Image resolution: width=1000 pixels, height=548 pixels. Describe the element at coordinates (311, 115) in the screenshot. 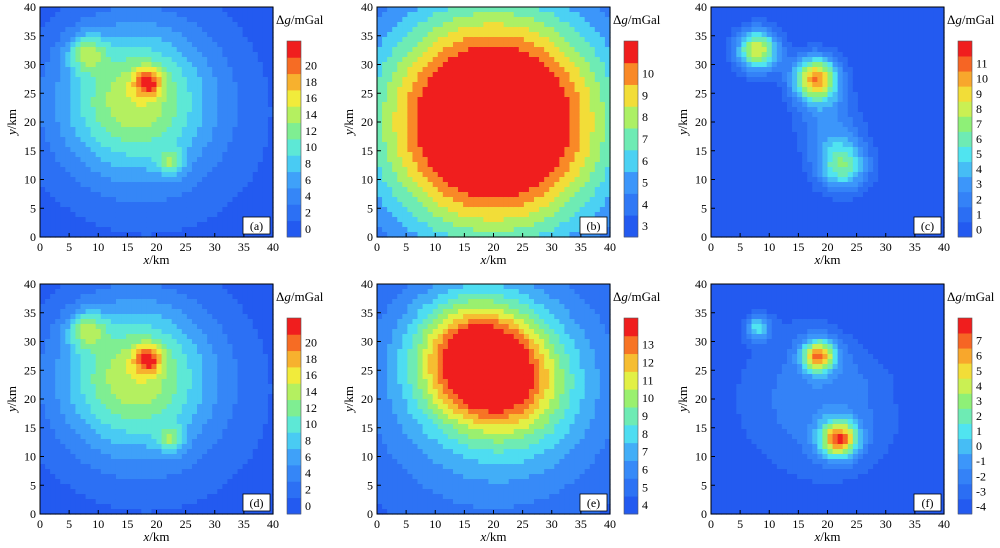

I see `colorbar-tick-label: 14` at that location.